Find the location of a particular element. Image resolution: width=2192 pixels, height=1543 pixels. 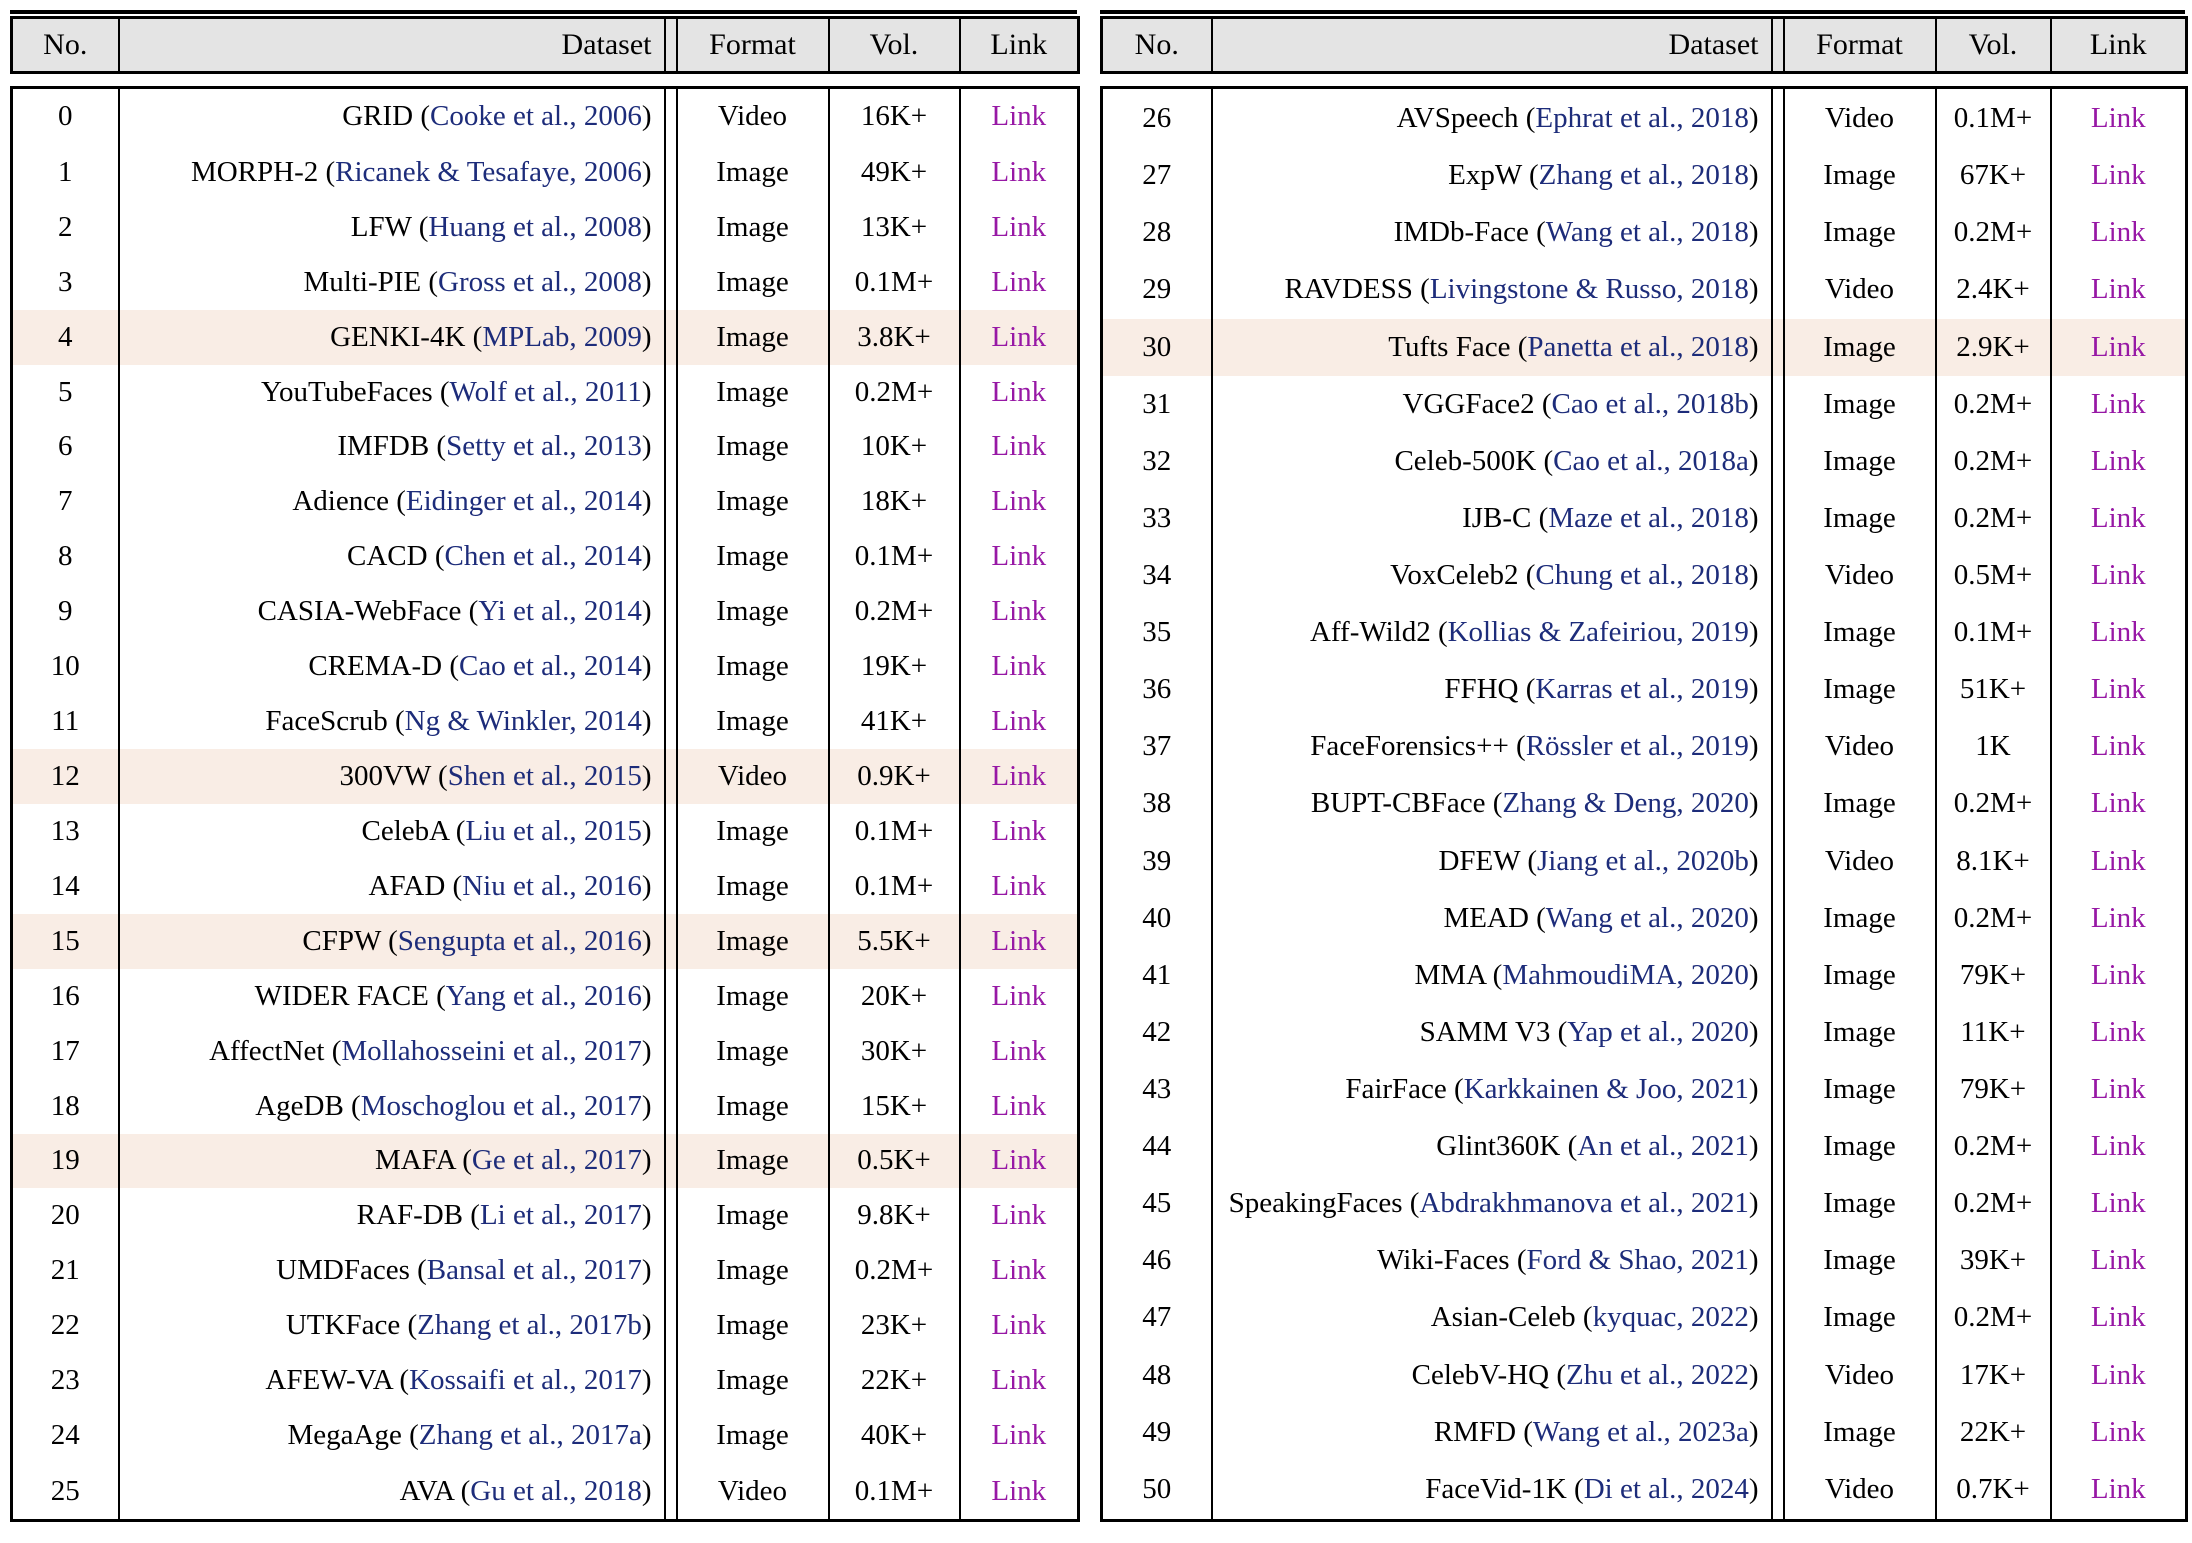

citation-link: Cooke et al., 2006 is located at coordinates (536, 116).